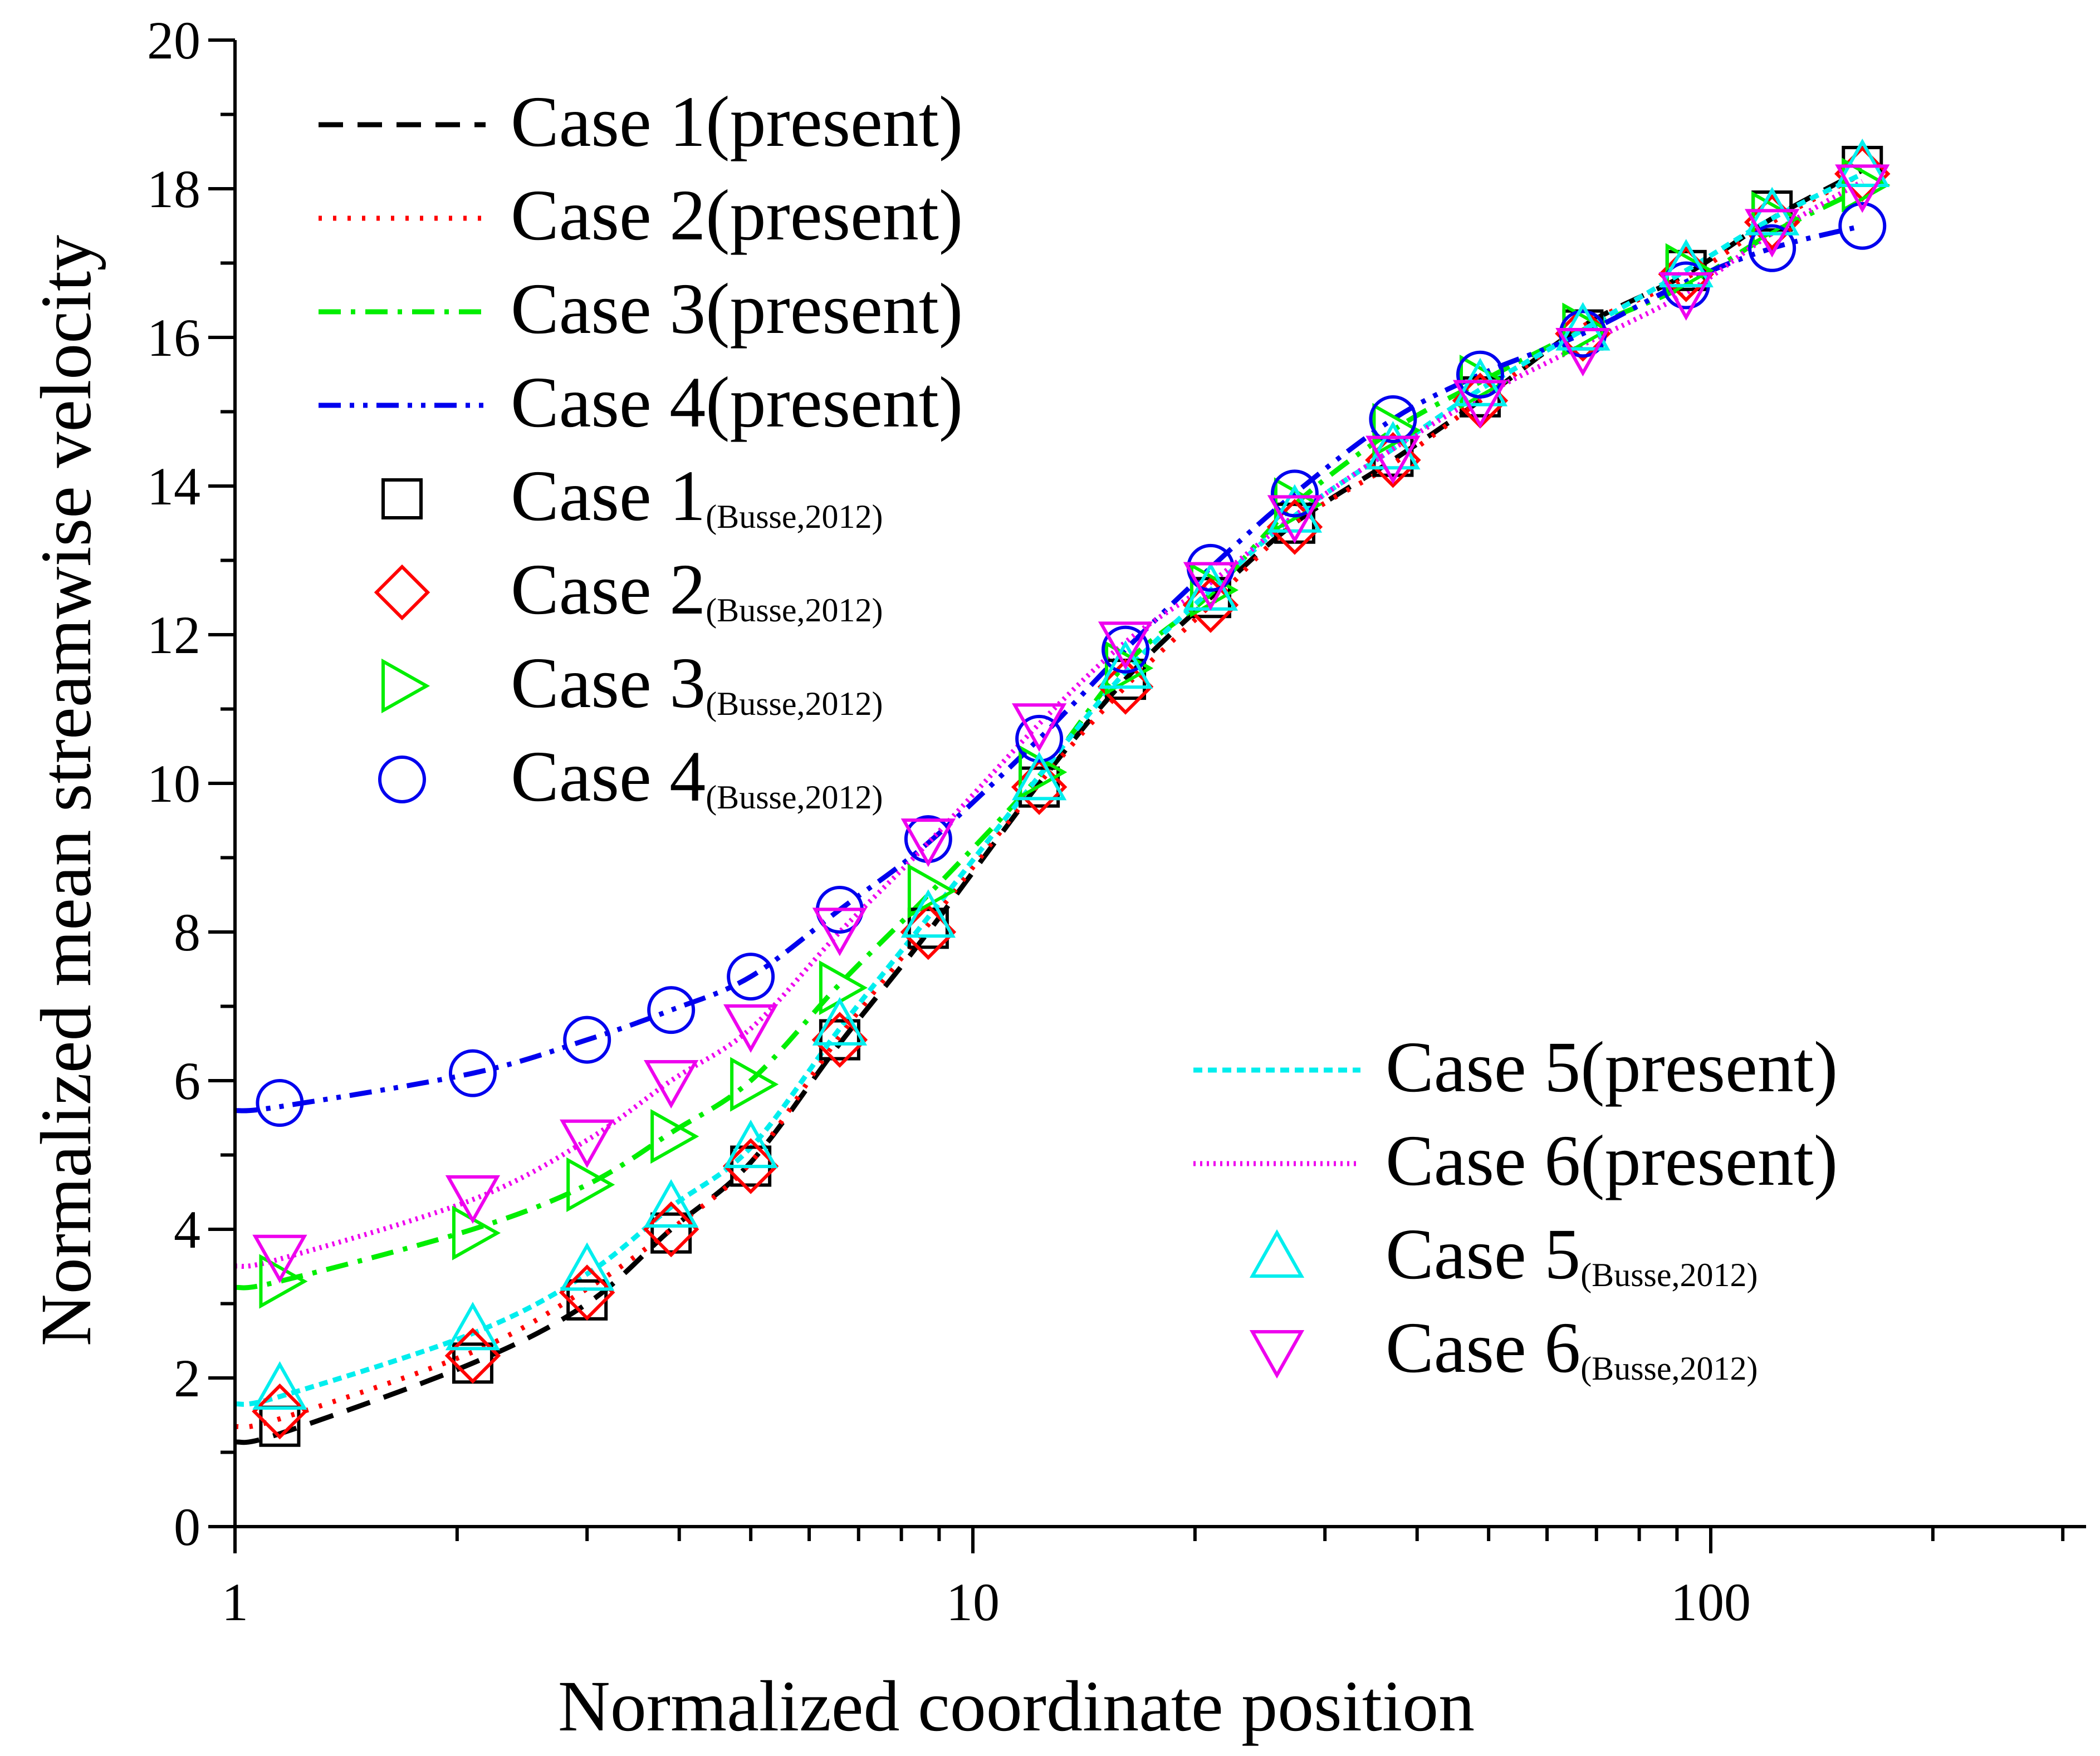  I want to click on legend-label: Case 3(present), so click(737, 309).